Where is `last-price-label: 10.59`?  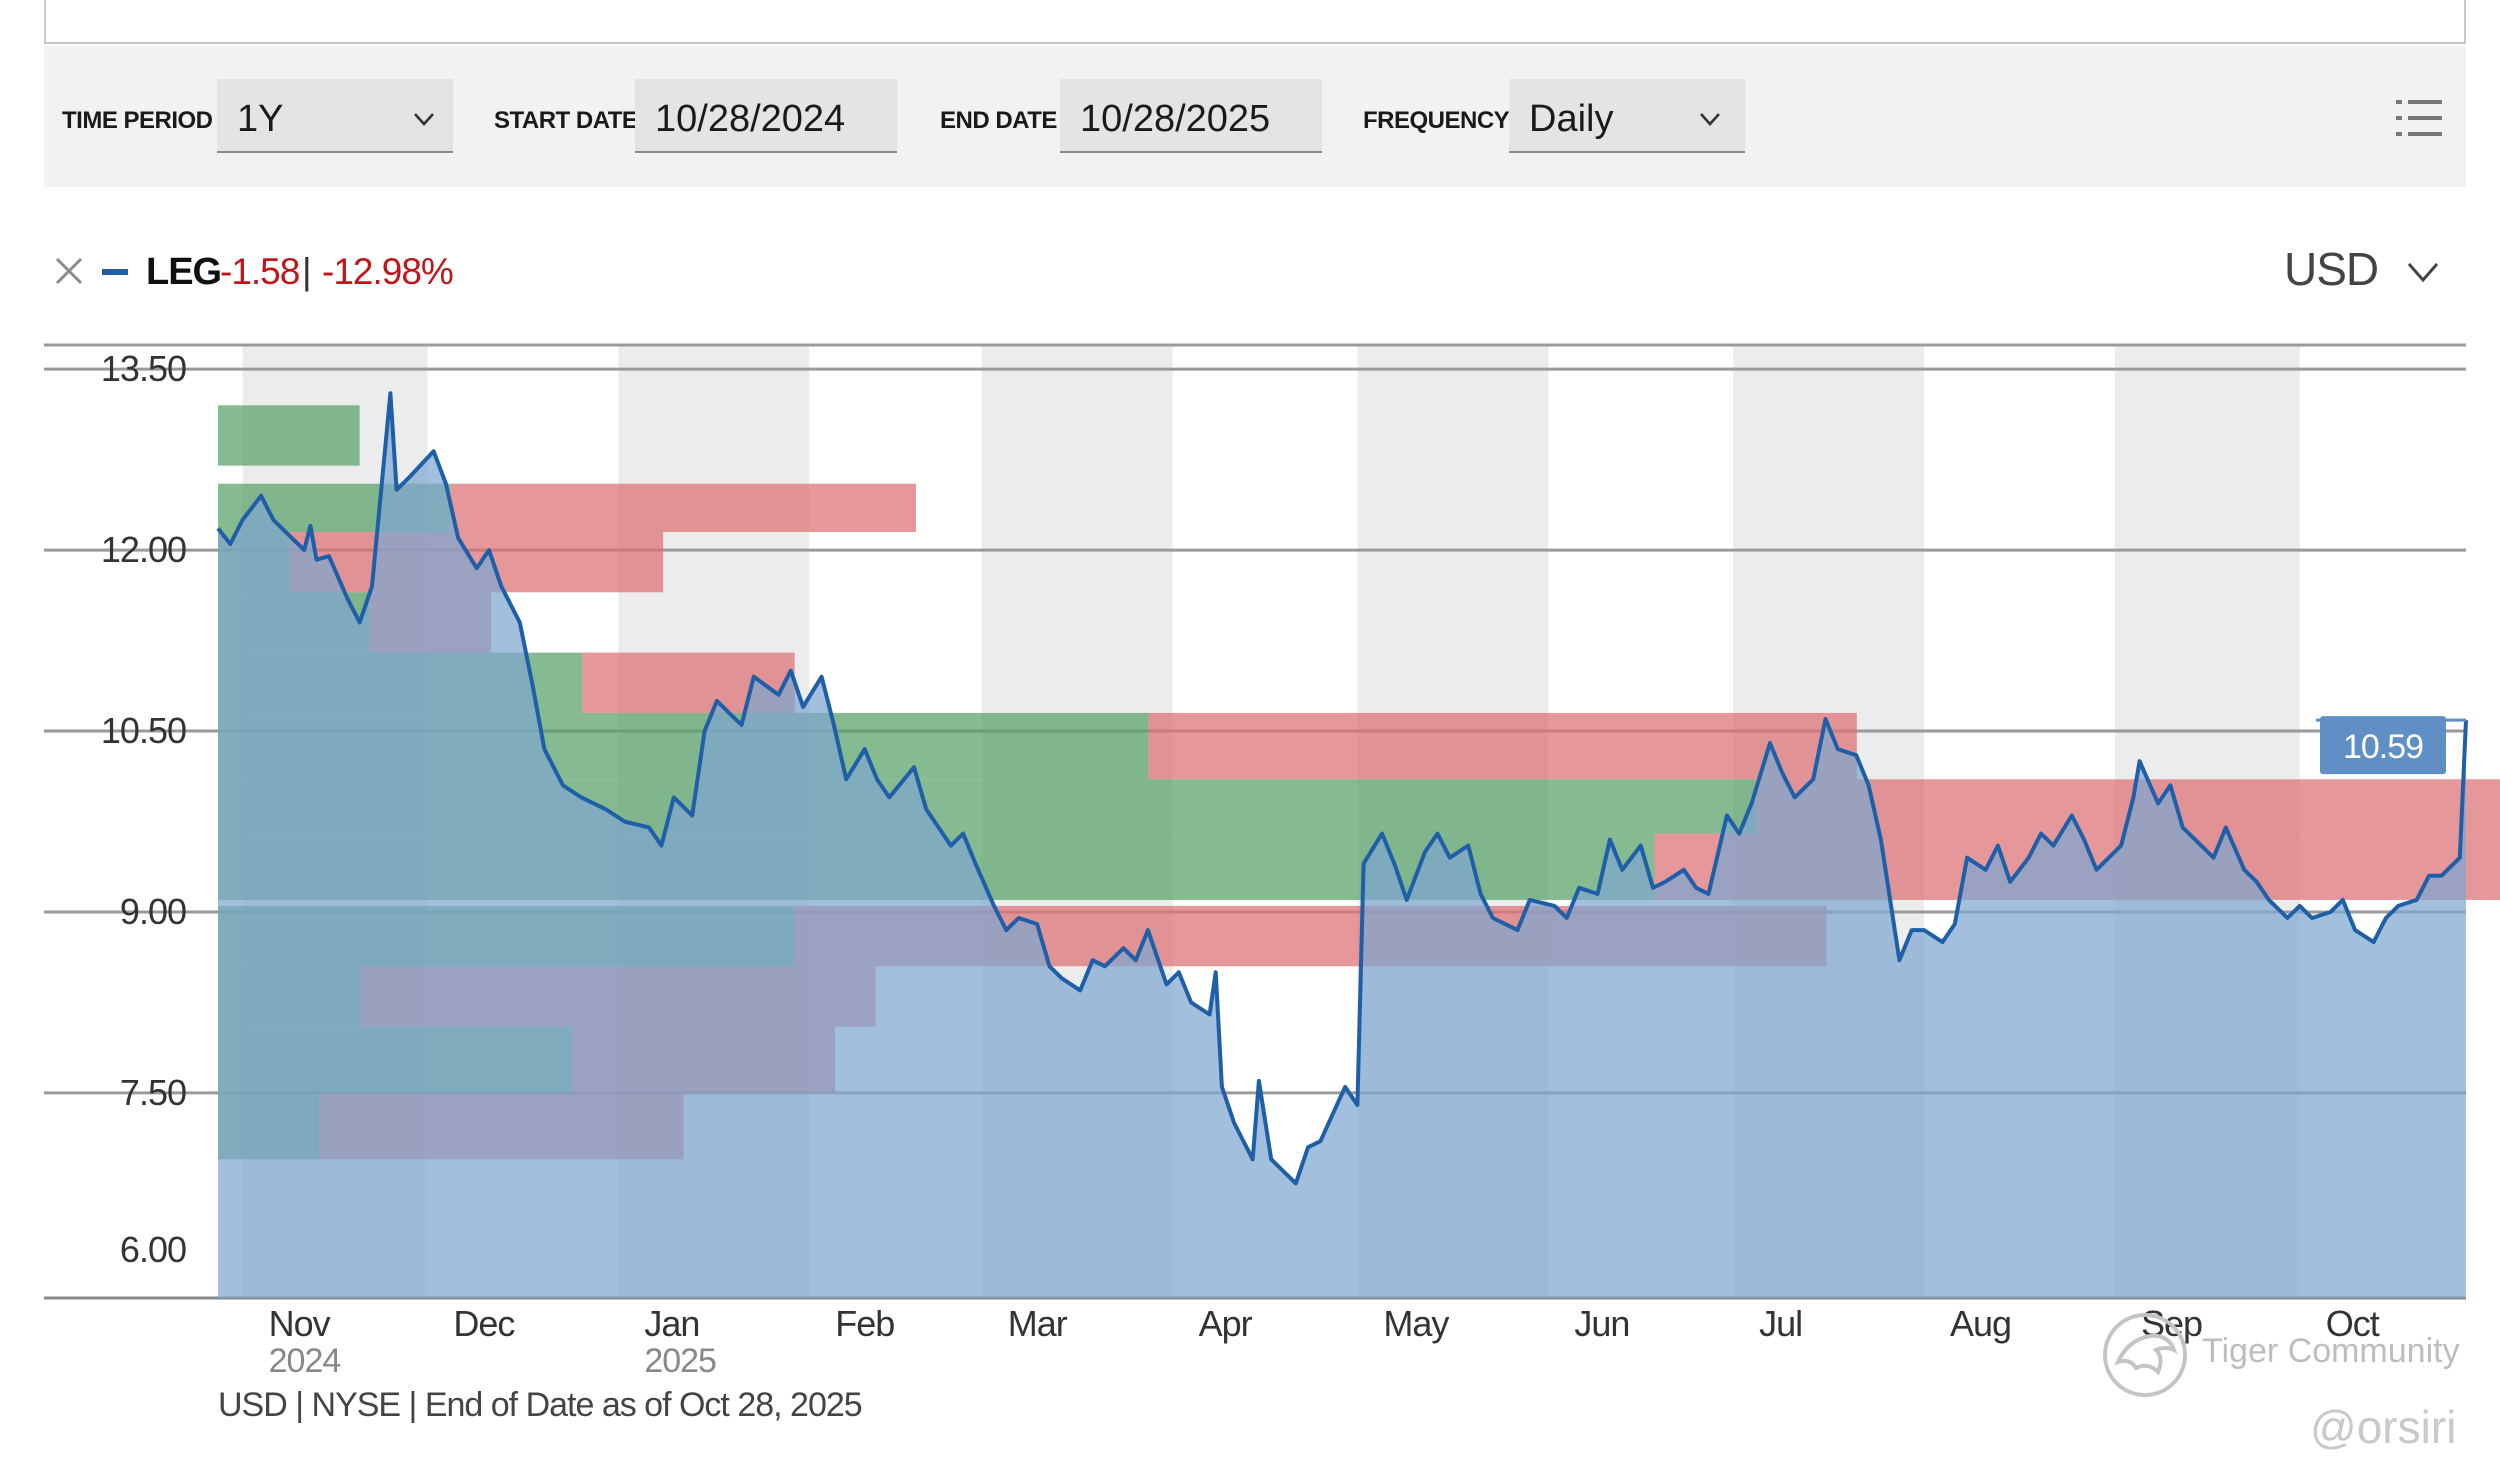 last-price-label: 10.59 is located at coordinates (2383, 747).